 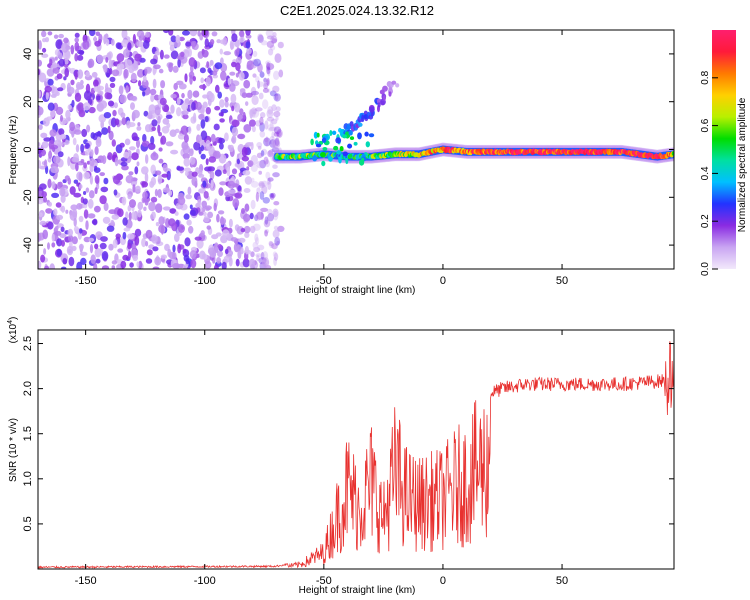 I want to click on snr-y-multiplier: (x104), so click(x=13, y=330).